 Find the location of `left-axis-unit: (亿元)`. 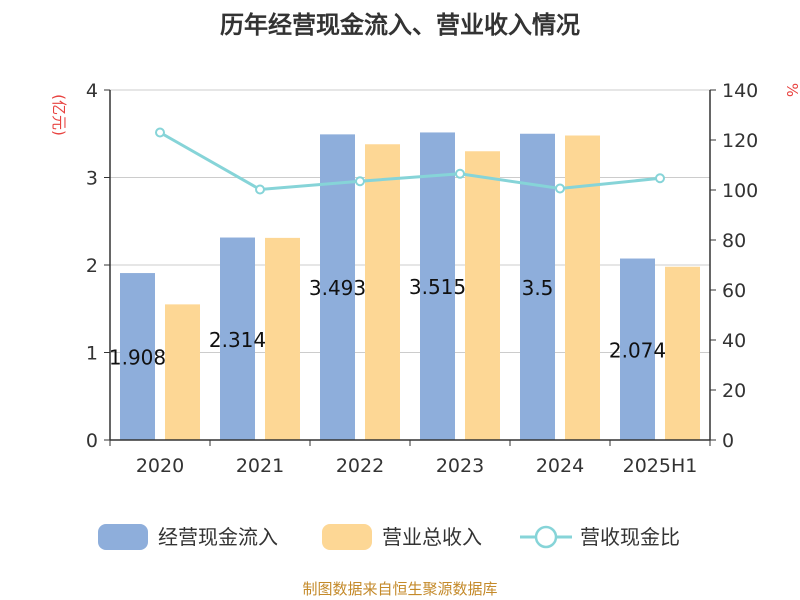

left-axis-unit: (亿元) is located at coordinates (59, 115).